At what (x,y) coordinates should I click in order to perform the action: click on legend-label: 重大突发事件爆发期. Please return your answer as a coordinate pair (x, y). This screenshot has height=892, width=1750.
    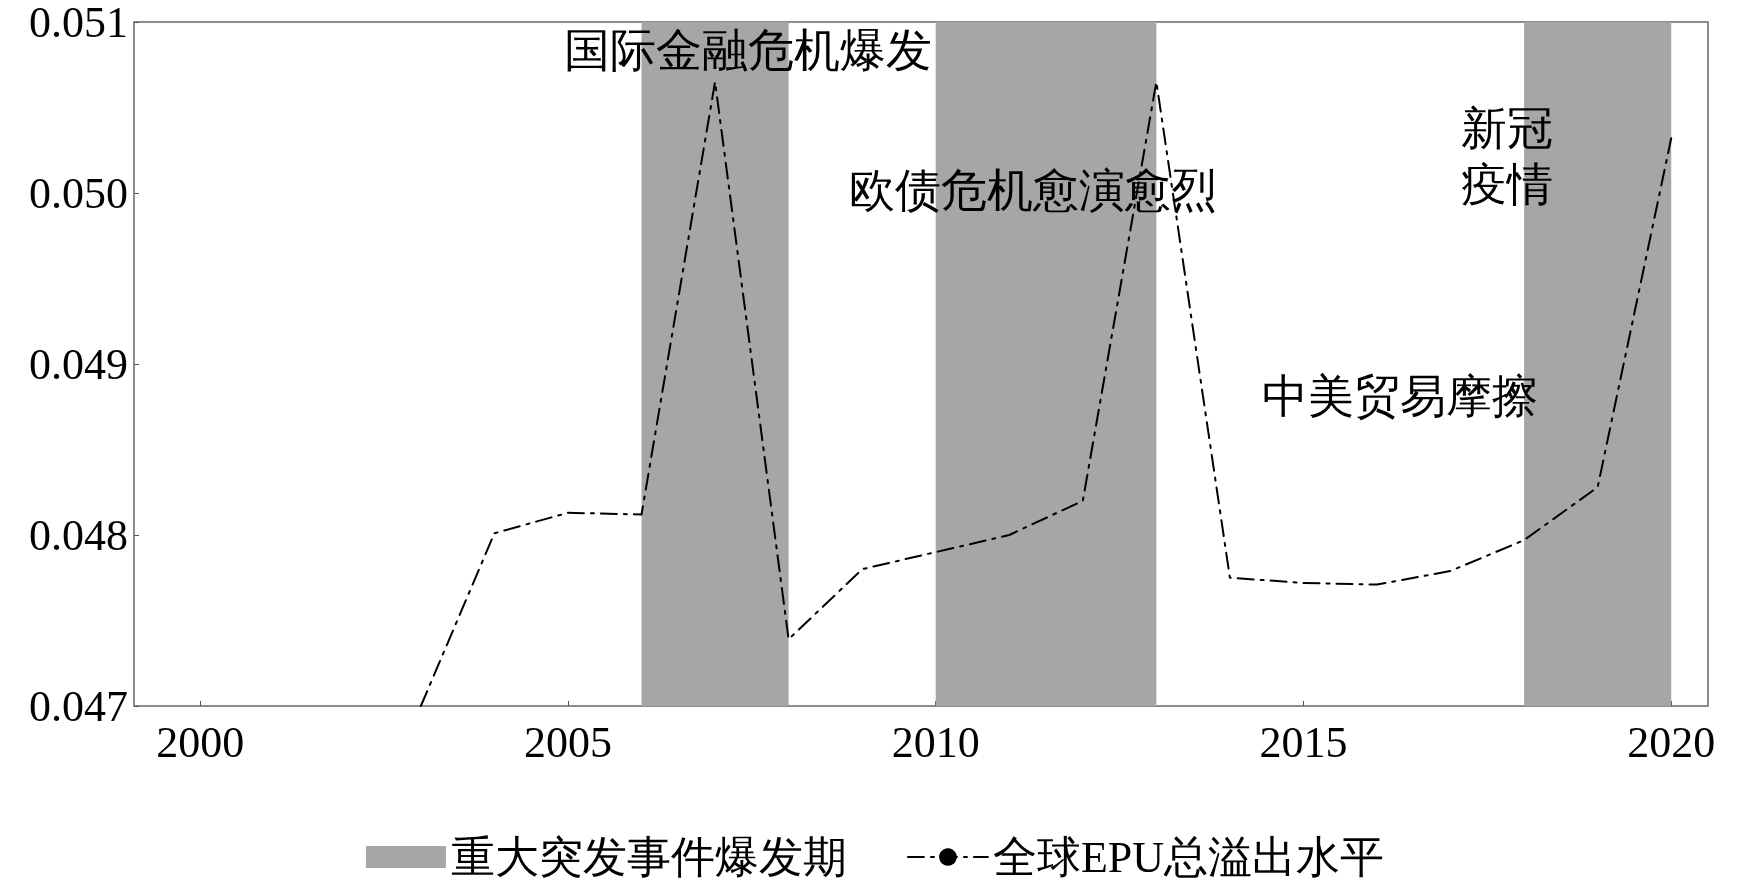
    Looking at the image, I should click on (648, 857).